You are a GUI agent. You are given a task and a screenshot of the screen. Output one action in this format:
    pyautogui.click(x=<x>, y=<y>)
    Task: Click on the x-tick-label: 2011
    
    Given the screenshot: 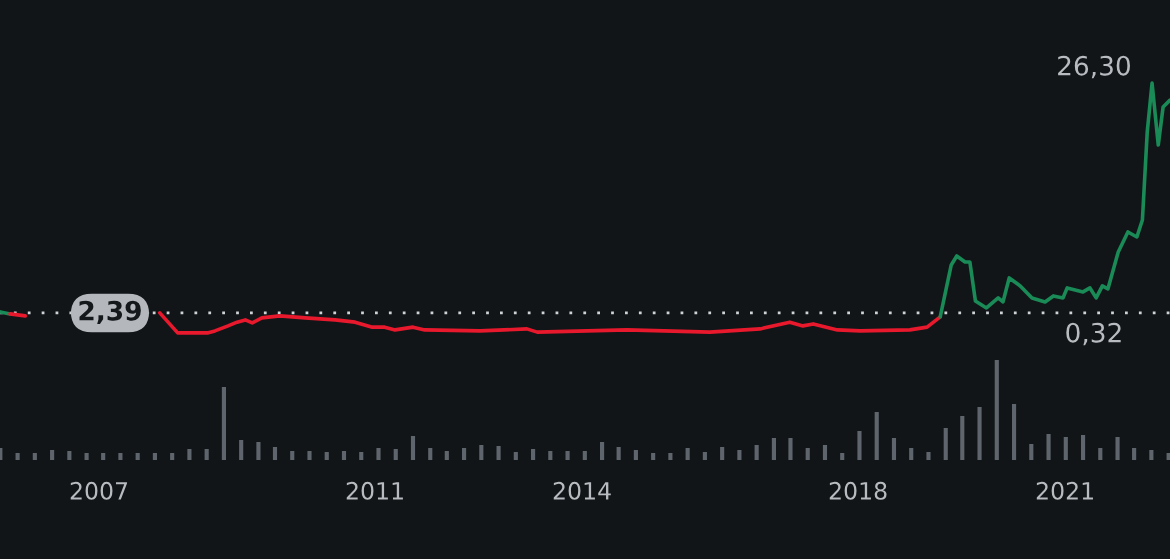 What is the action you would take?
    pyautogui.click(x=374, y=490)
    